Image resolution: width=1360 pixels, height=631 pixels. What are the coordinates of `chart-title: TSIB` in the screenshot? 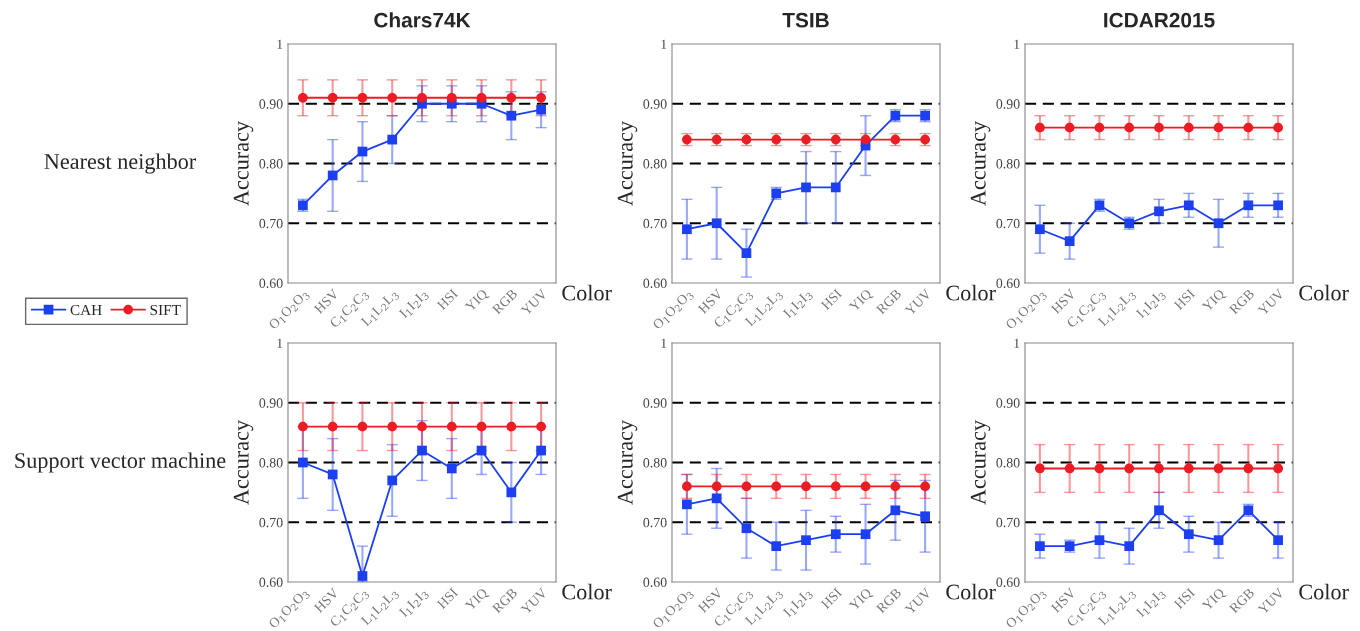 It's located at (805, 20).